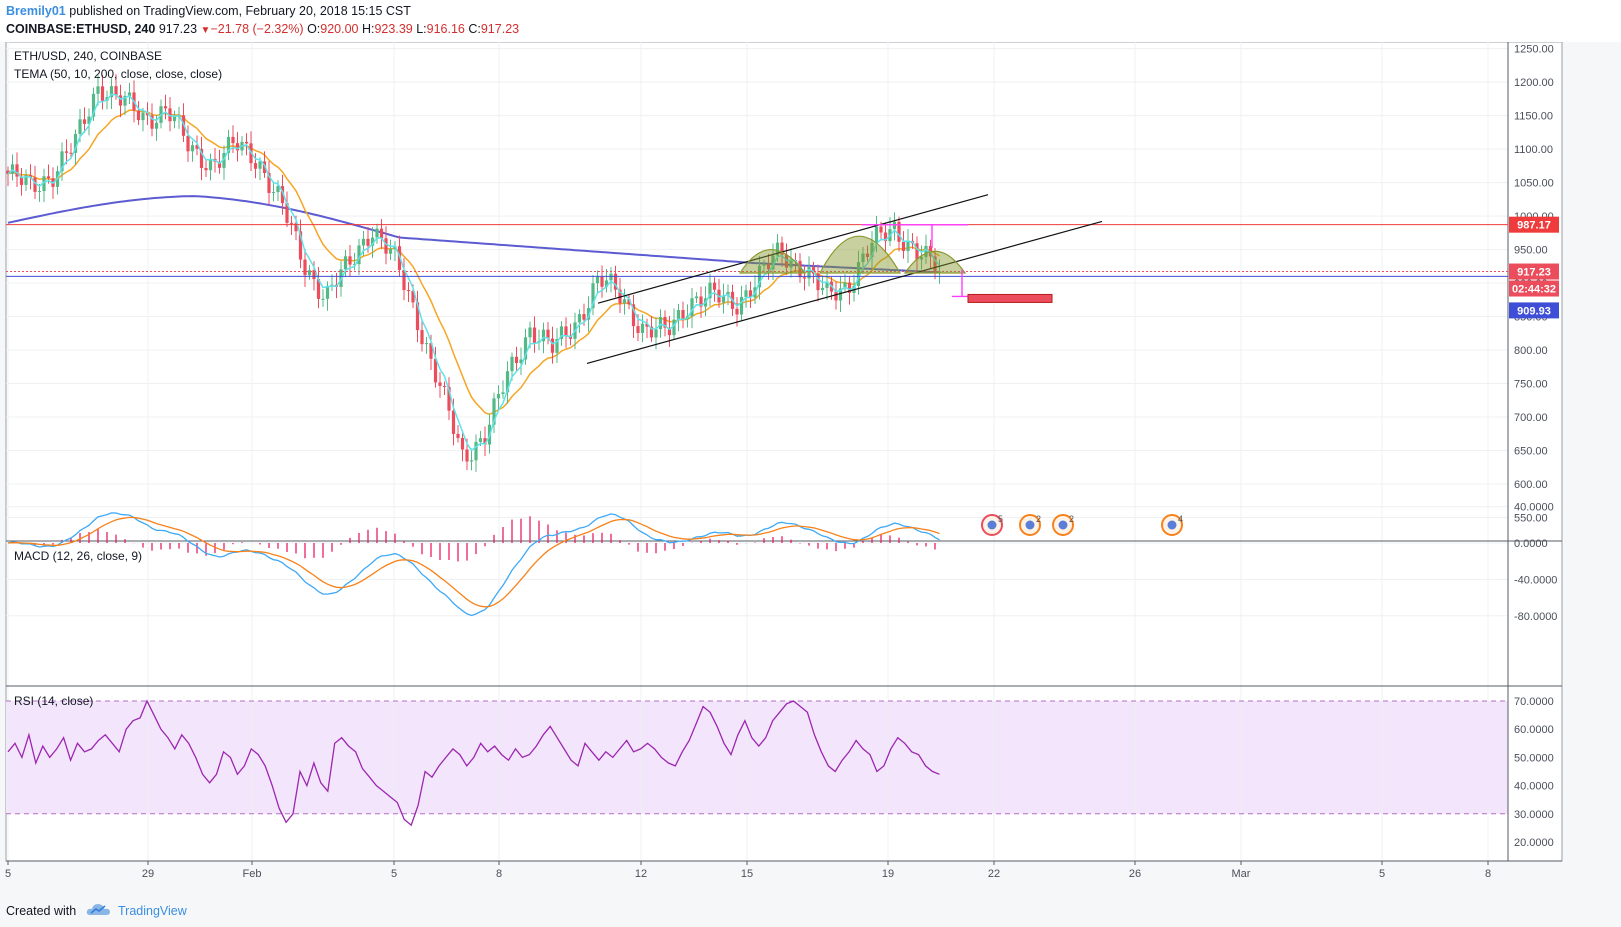 This screenshot has height=927, width=1621. Describe the element at coordinates (88, 56) in the screenshot. I see `main-chart-title: ETH/USD, 240, COINBASE` at that location.